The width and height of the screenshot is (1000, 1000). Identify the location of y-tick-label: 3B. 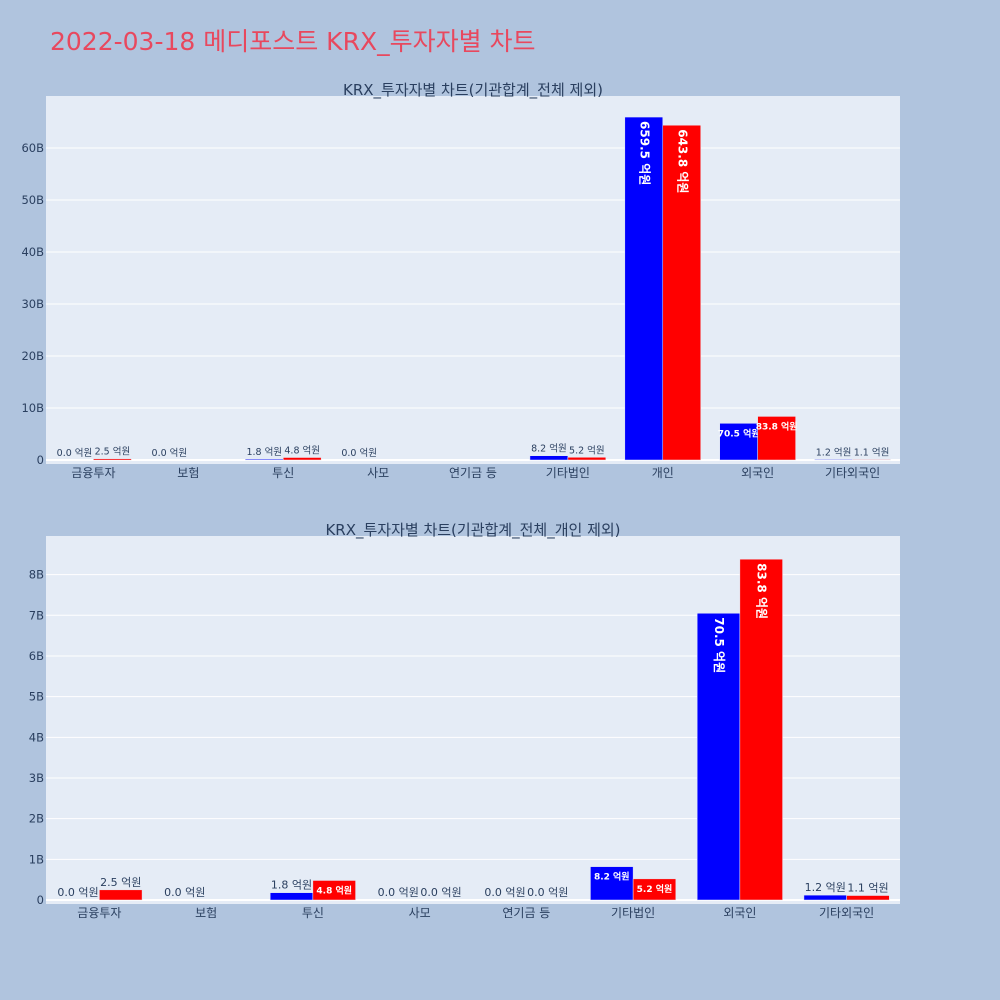
(36, 778).